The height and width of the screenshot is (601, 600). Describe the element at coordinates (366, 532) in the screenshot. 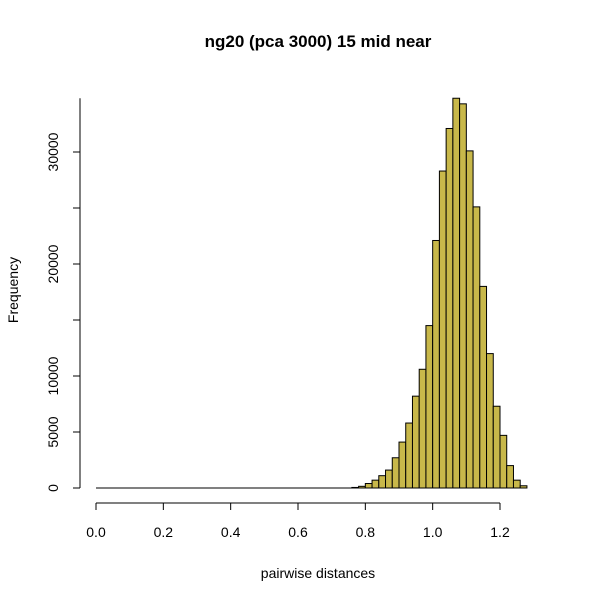

I see `x-tick-label: 0.8` at that location.